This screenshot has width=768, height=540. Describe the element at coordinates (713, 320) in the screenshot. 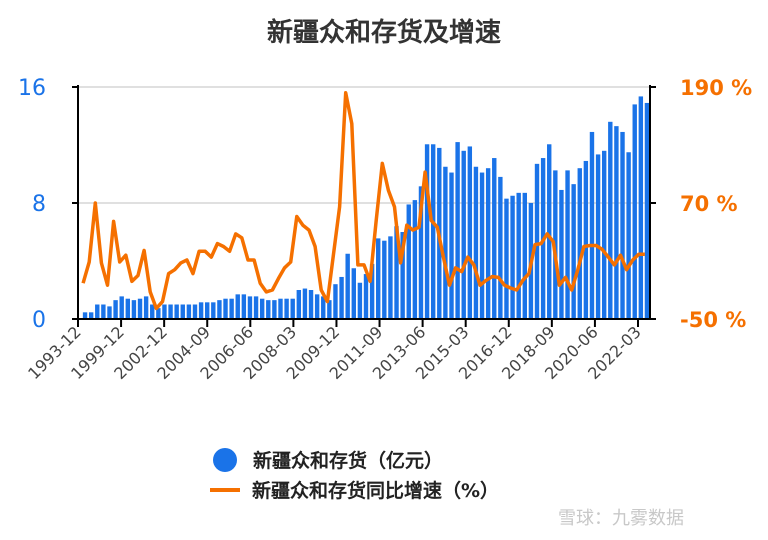

I see `right-tick-label: -50 %` at that location.